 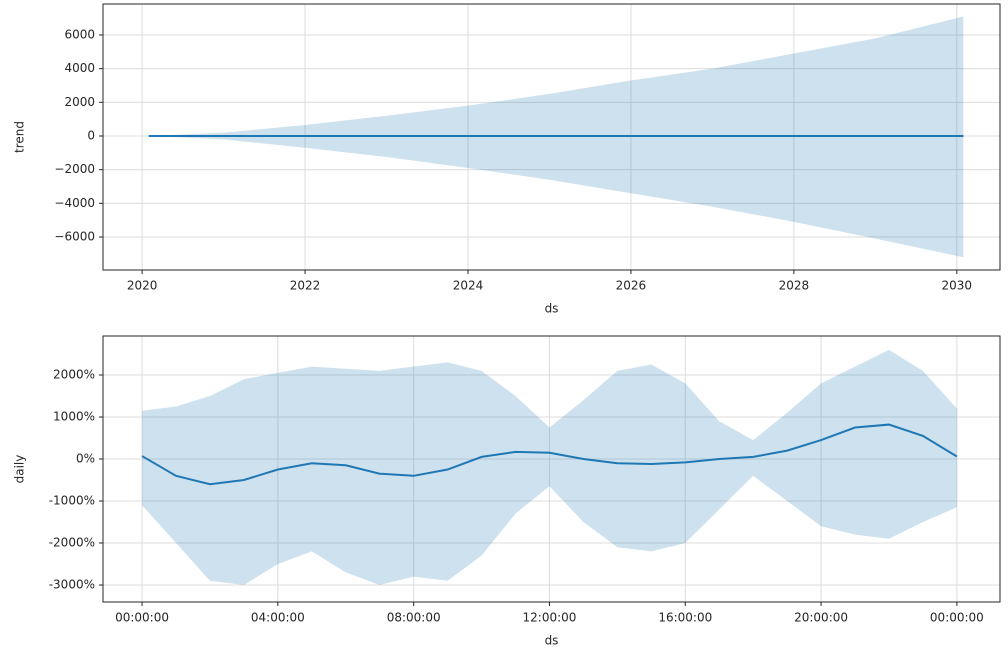 What do you see at coordinates (74, 169) in the screenshot?
I see `y-tick-label: −2000` at bounding box center [74, 169].